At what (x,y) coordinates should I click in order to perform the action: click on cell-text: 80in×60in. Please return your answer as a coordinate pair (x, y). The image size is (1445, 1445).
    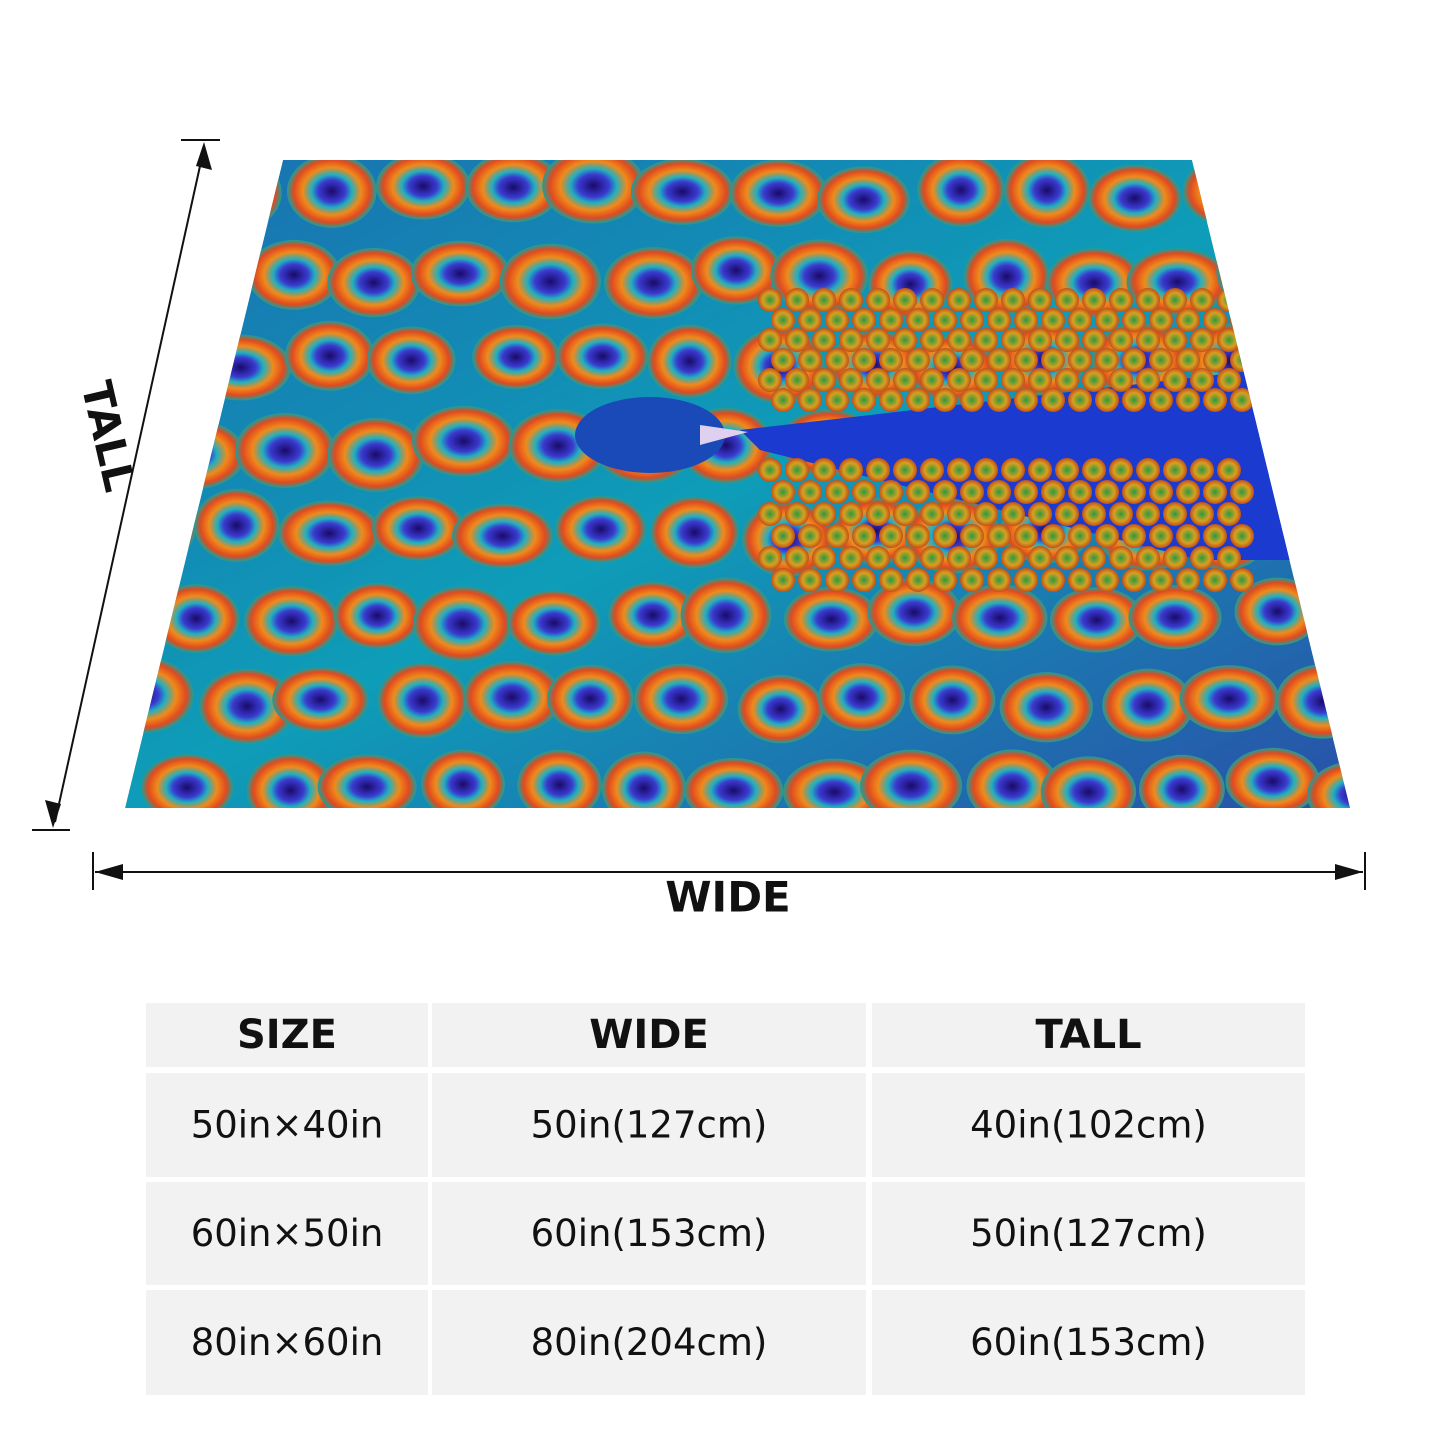
    Looking at the image, I should click on (287, 1342).